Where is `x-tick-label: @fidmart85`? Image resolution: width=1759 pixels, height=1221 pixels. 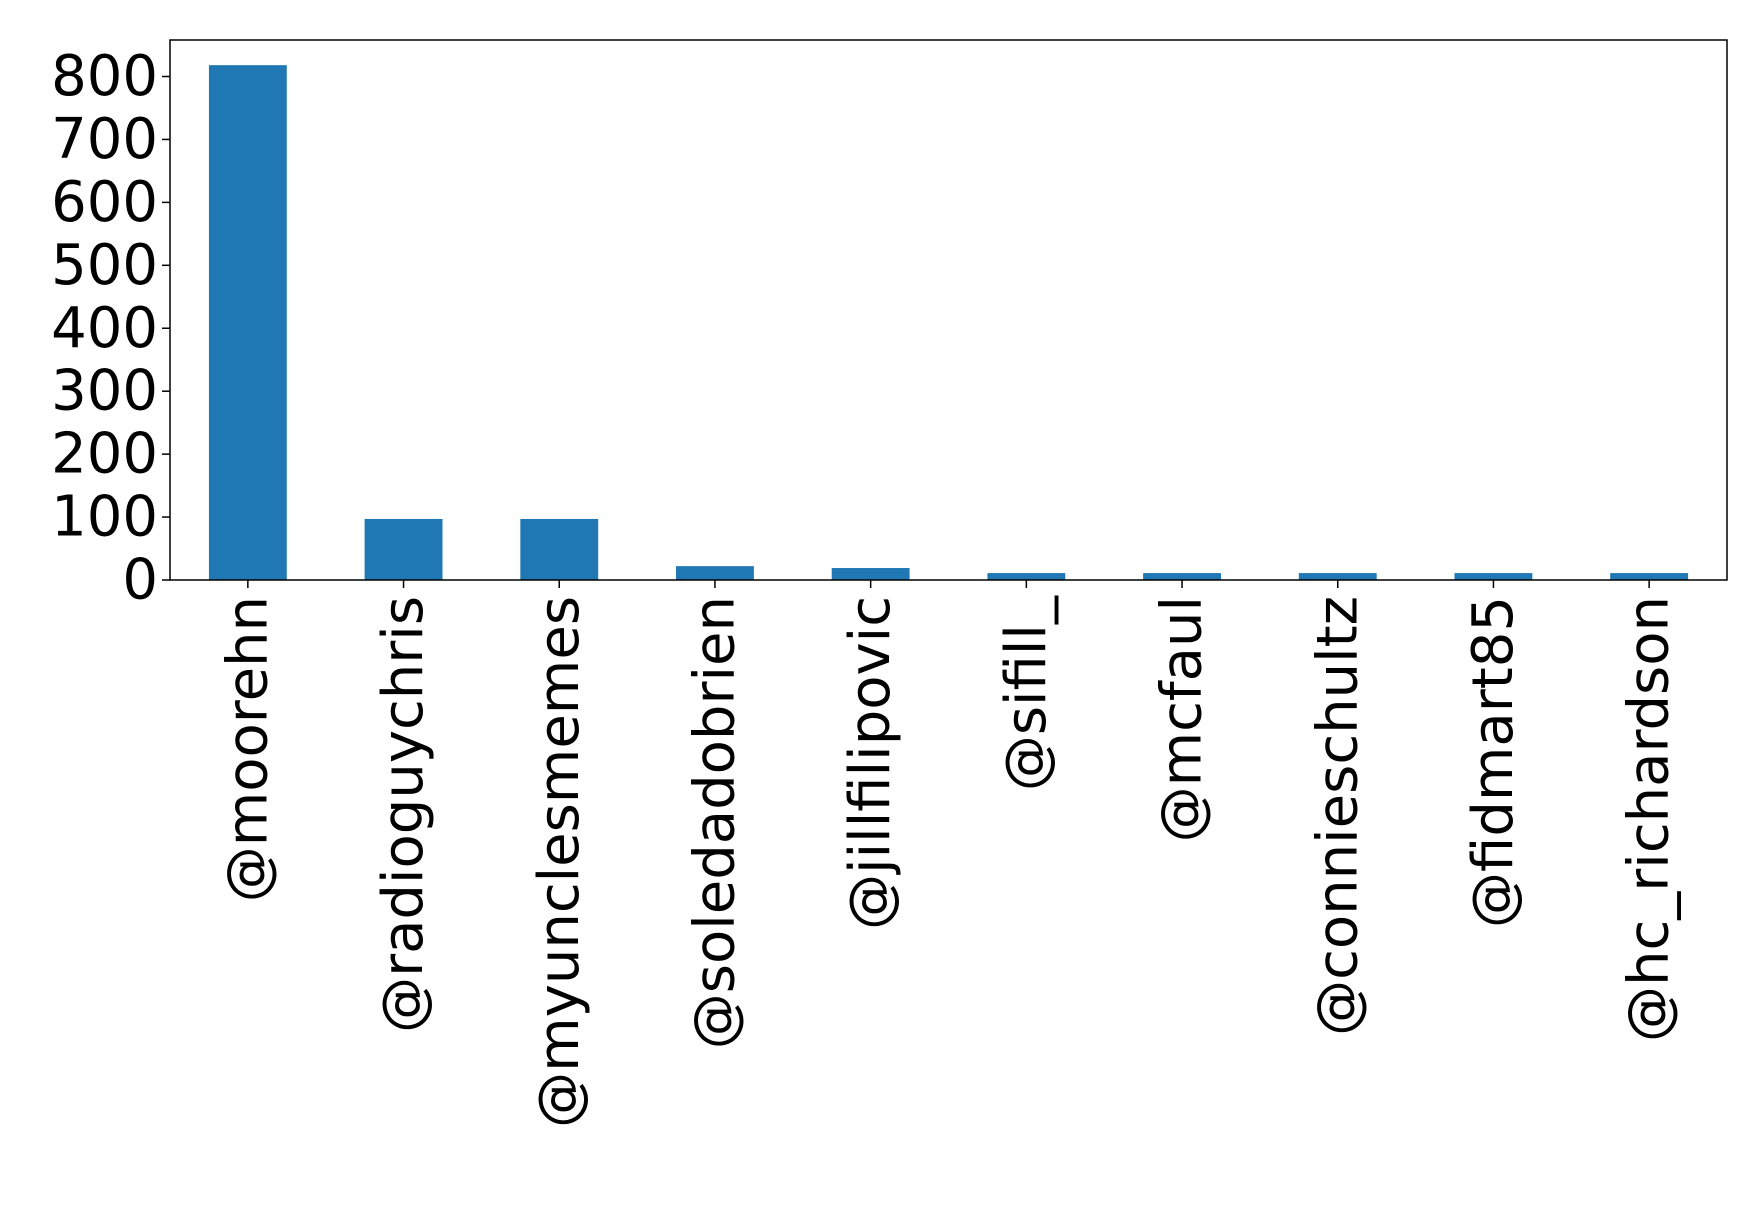
x-tick-label: @fidmart85 is located at coordinates (1493, 762).